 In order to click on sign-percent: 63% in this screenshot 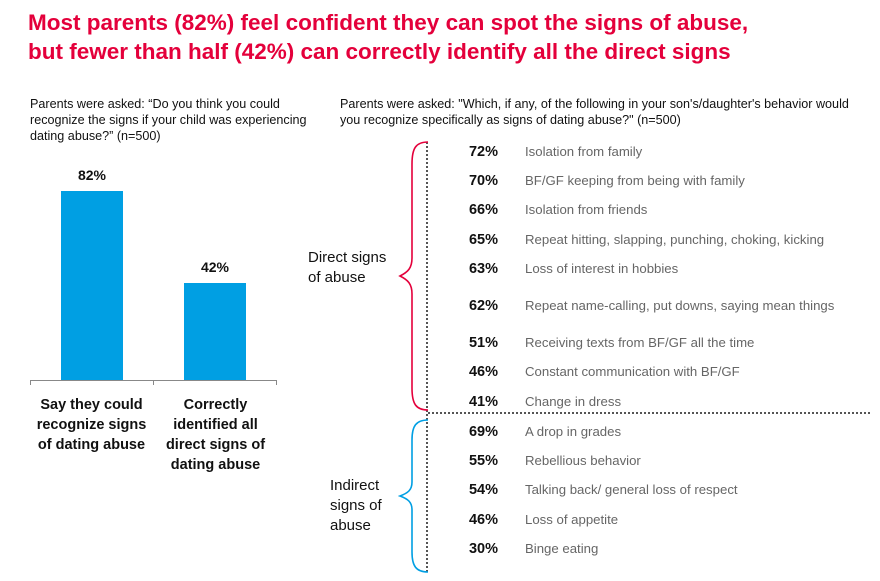, I will do `click(483, 269)`.